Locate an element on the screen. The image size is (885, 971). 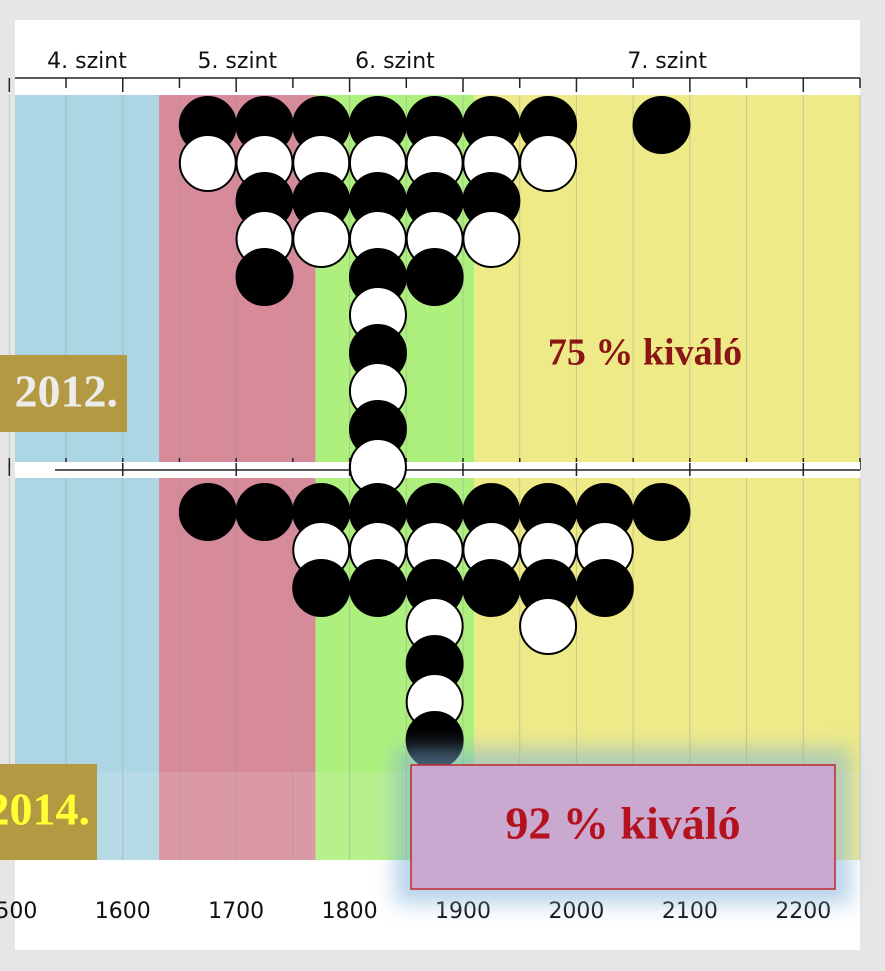
level-label: 6. szint is located at coordinates (395, 61).